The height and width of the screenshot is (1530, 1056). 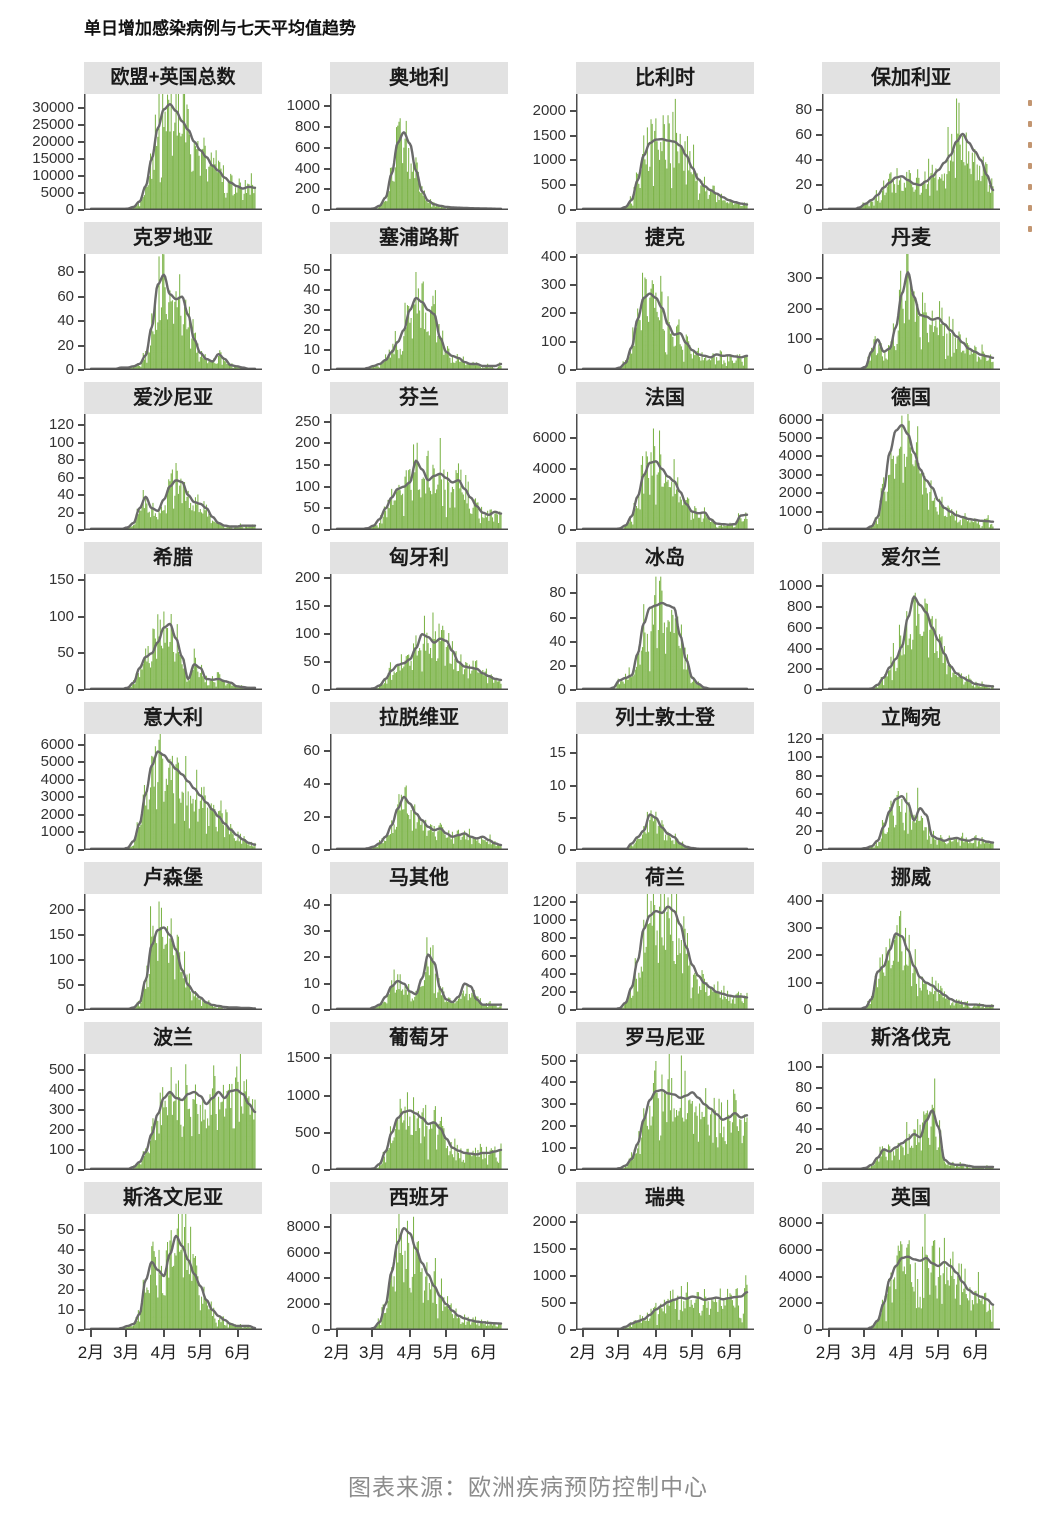 I want to click on facet-title: 法国, so click(x=665, y=398).